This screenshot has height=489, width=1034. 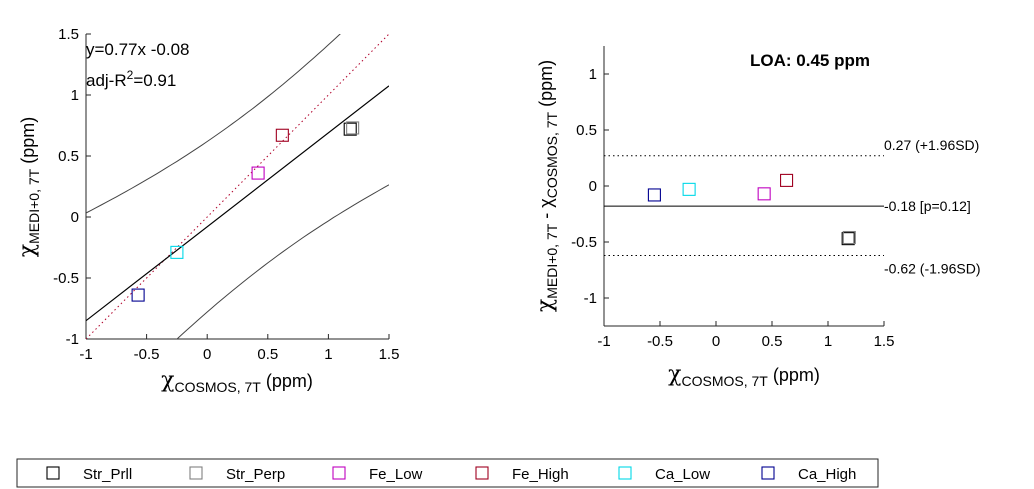 What do you see at coordinates (396, 474) in the screenshot?
I see `legend-entry-label: Fe_Low` at bounding box center [396, 474].